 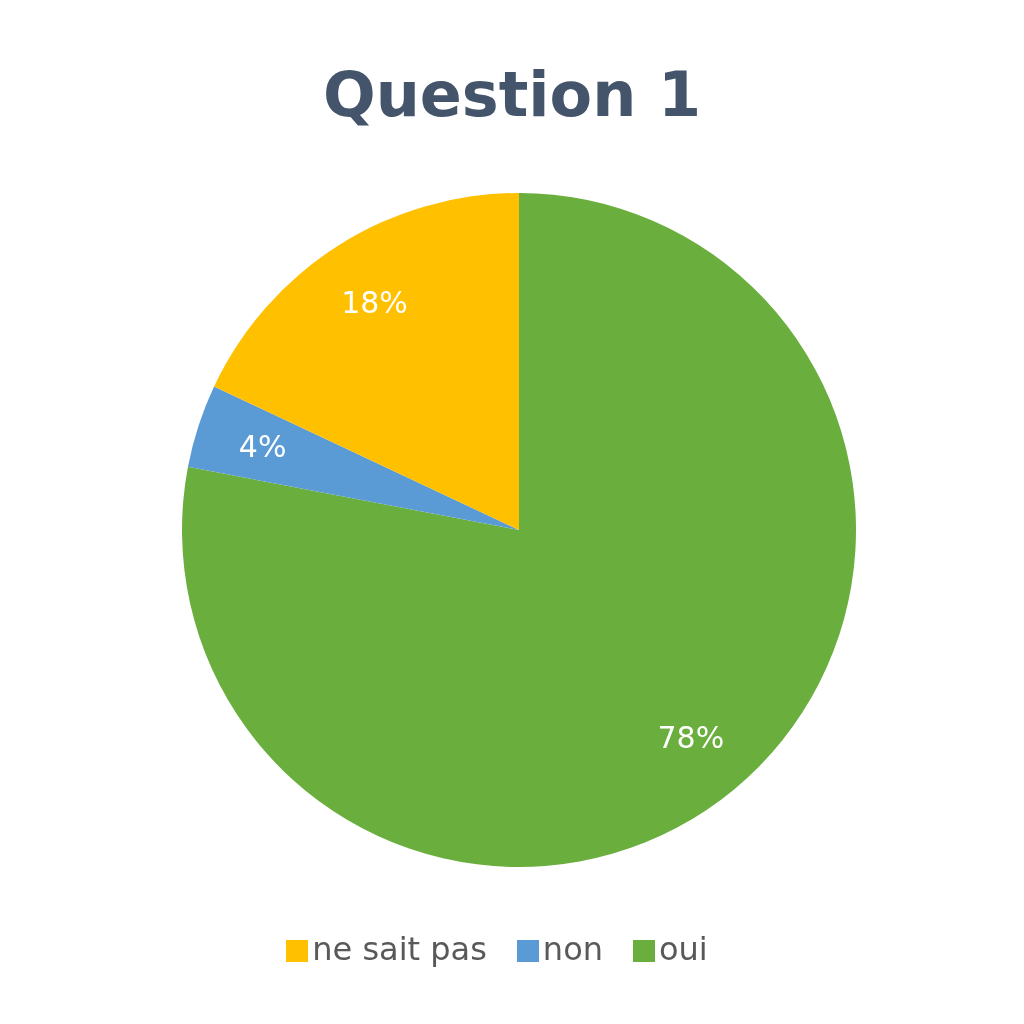 I want to click on chart-title: Question 1, so click(x=512, y=94).